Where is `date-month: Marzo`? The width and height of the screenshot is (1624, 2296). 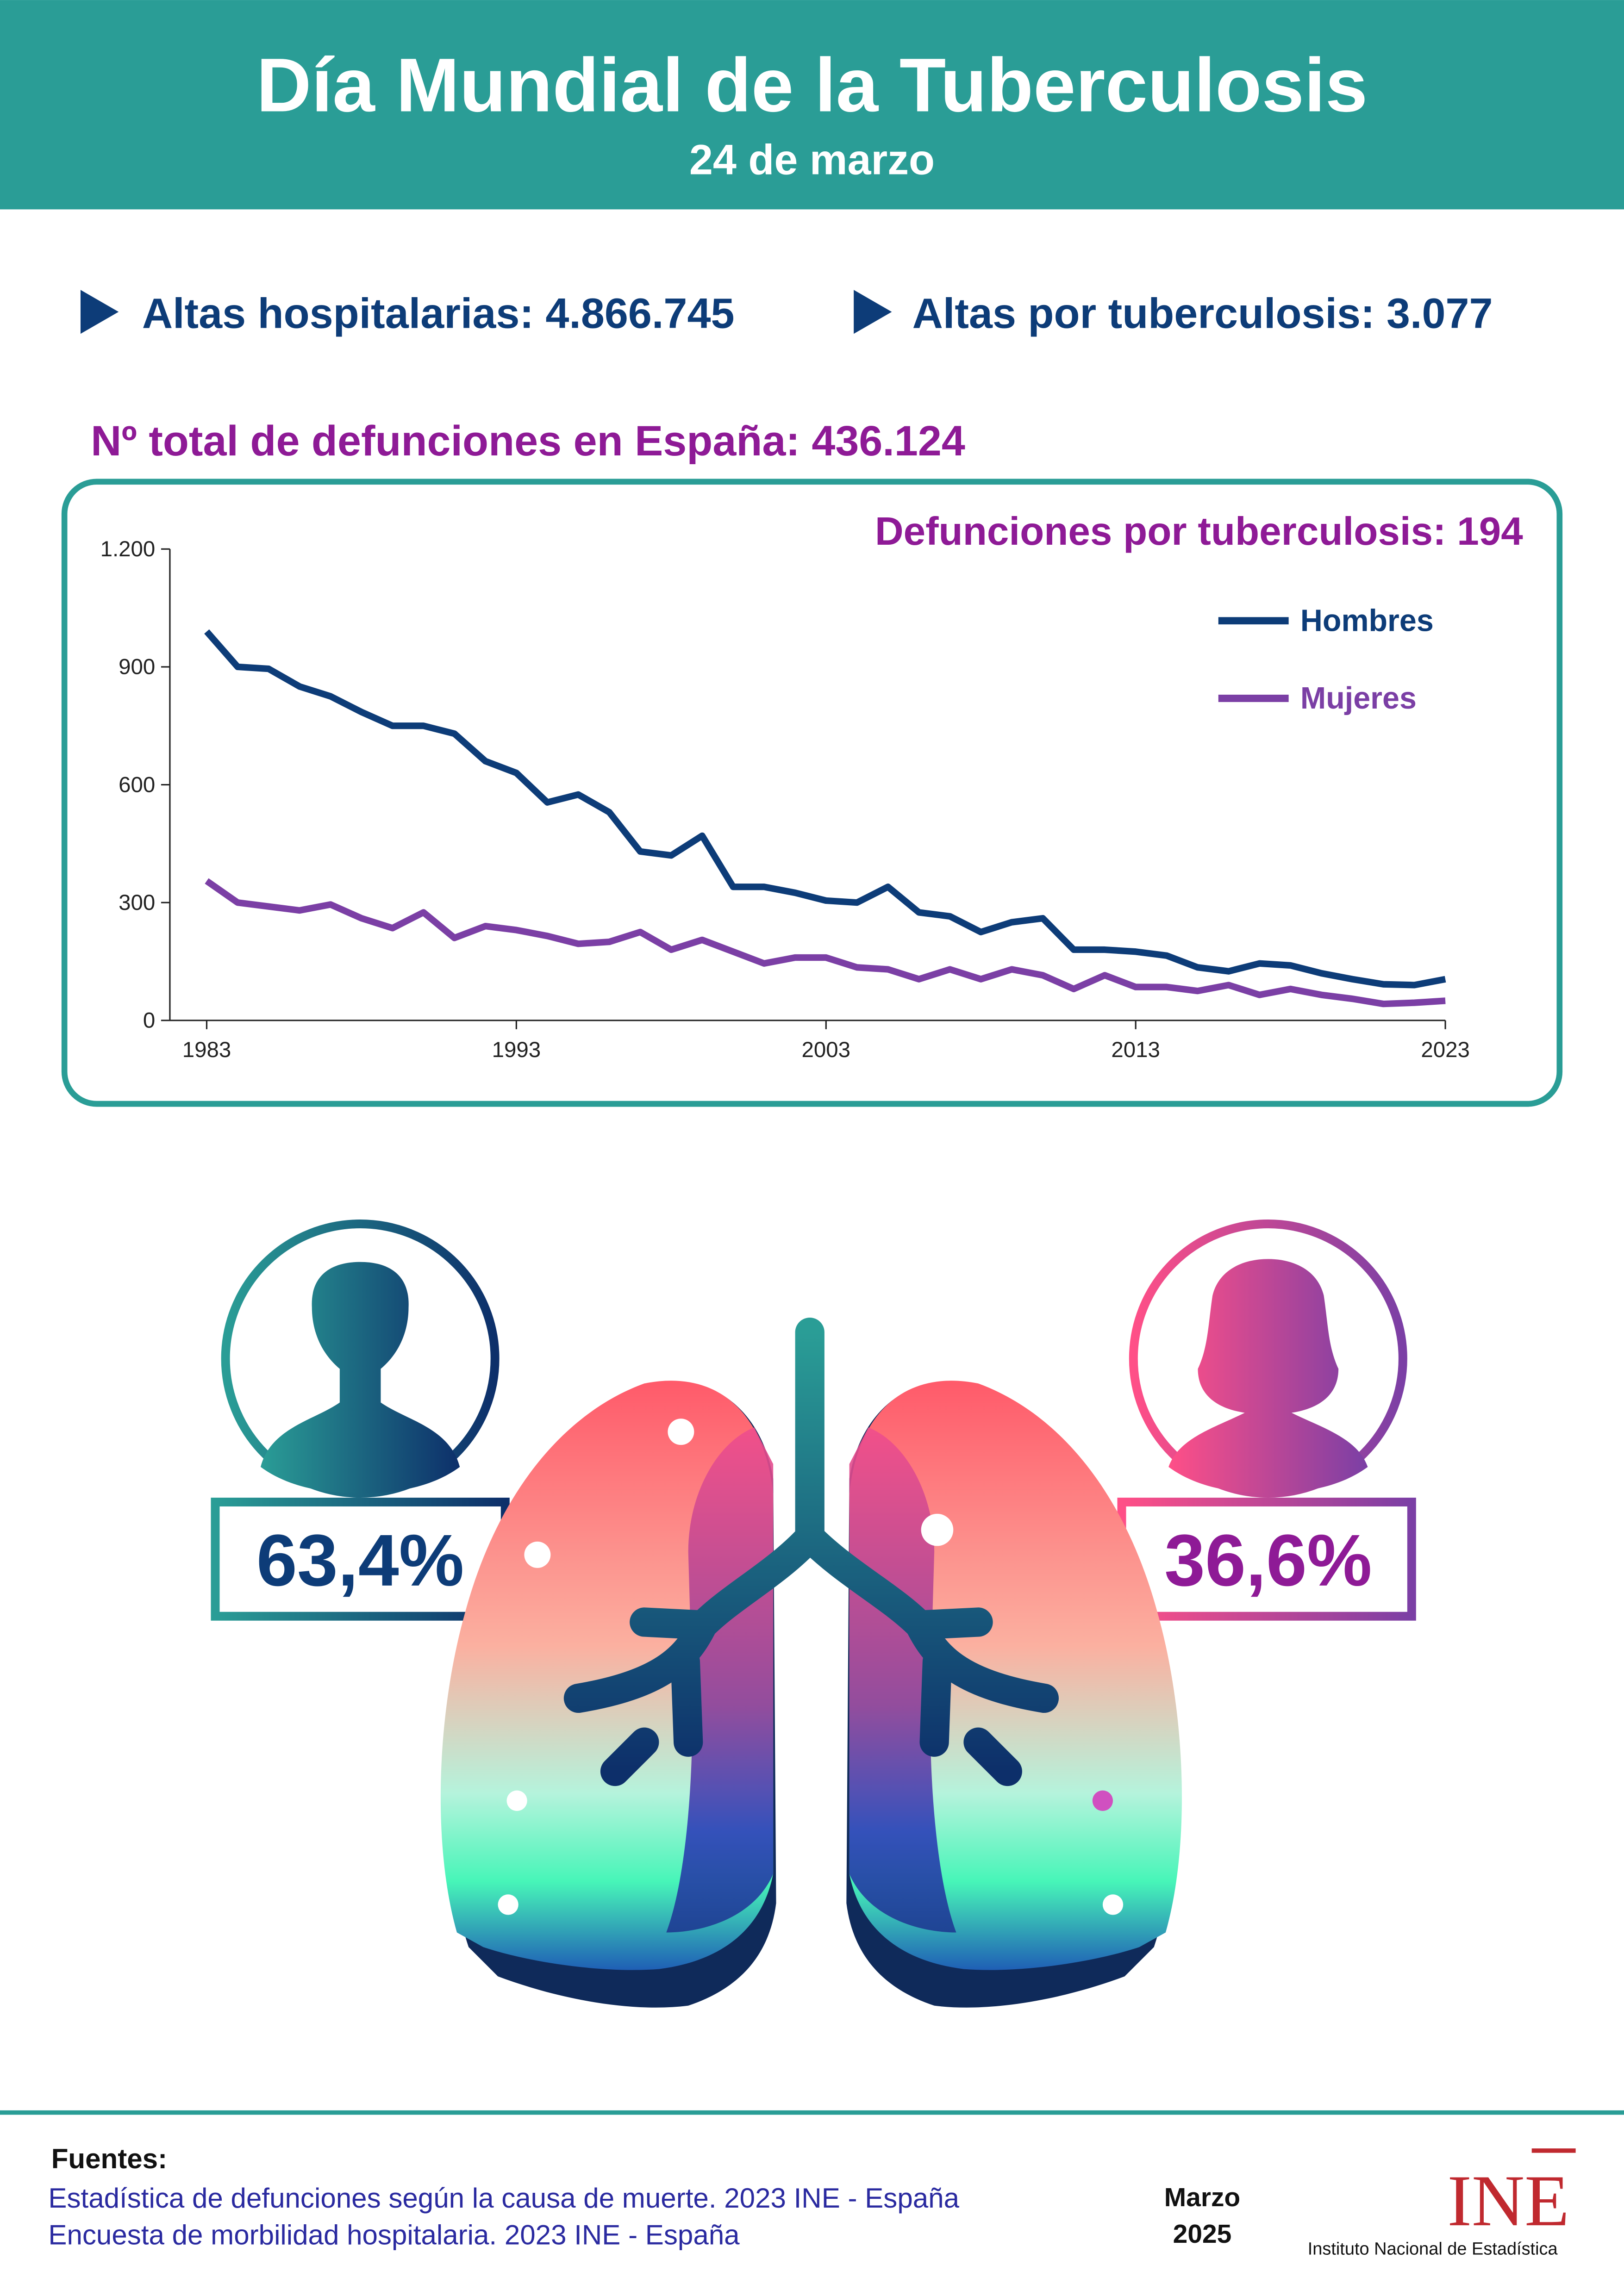
date-month: Marzo is located at coordinates (1202, 2197).